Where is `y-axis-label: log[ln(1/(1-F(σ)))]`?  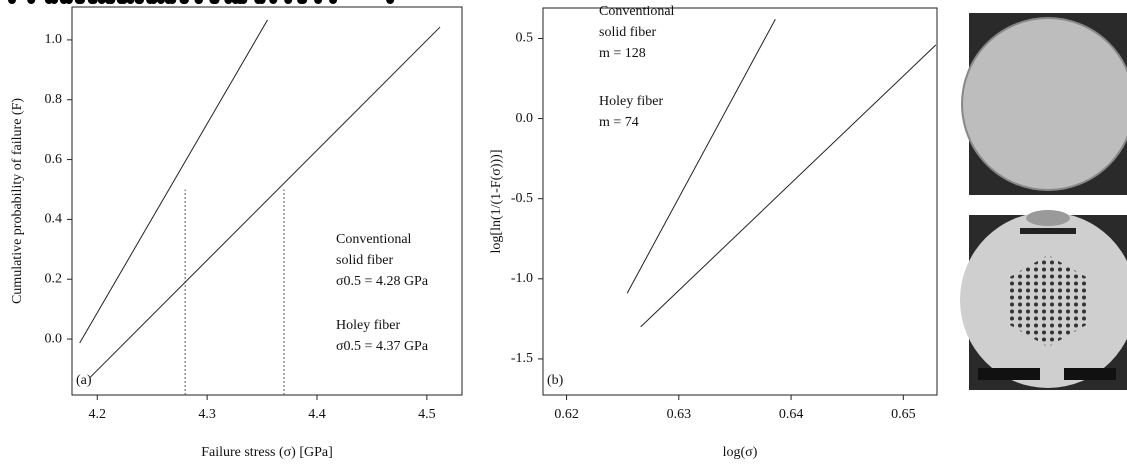 y-axis-label: log[ln(1/(1-F(σ)))] is located at coordinates (496, 202).